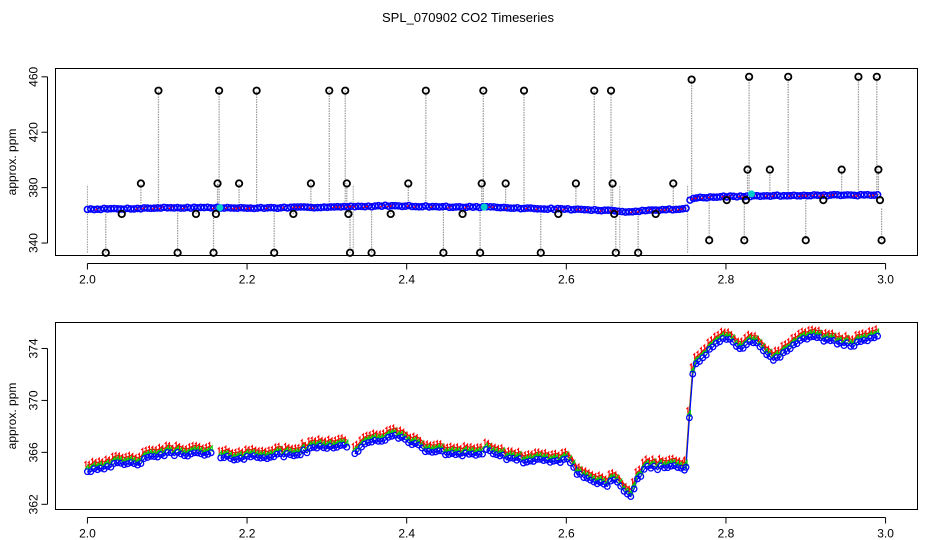 This screenshot has height=540, width=936. I want to click on top-highlight-point, so click(484, 207).